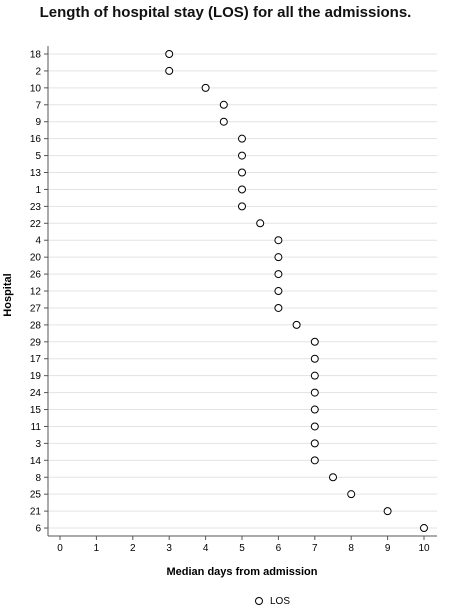 This screenshot has width=451, height=611. Describe the element at coordinates (36, 410) in the screenshot. I see `y-tick-label: 15` at that location.